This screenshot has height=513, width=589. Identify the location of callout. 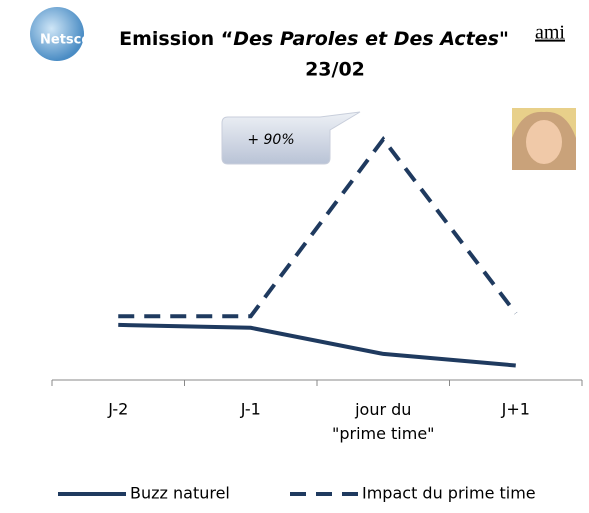
(291, 138).